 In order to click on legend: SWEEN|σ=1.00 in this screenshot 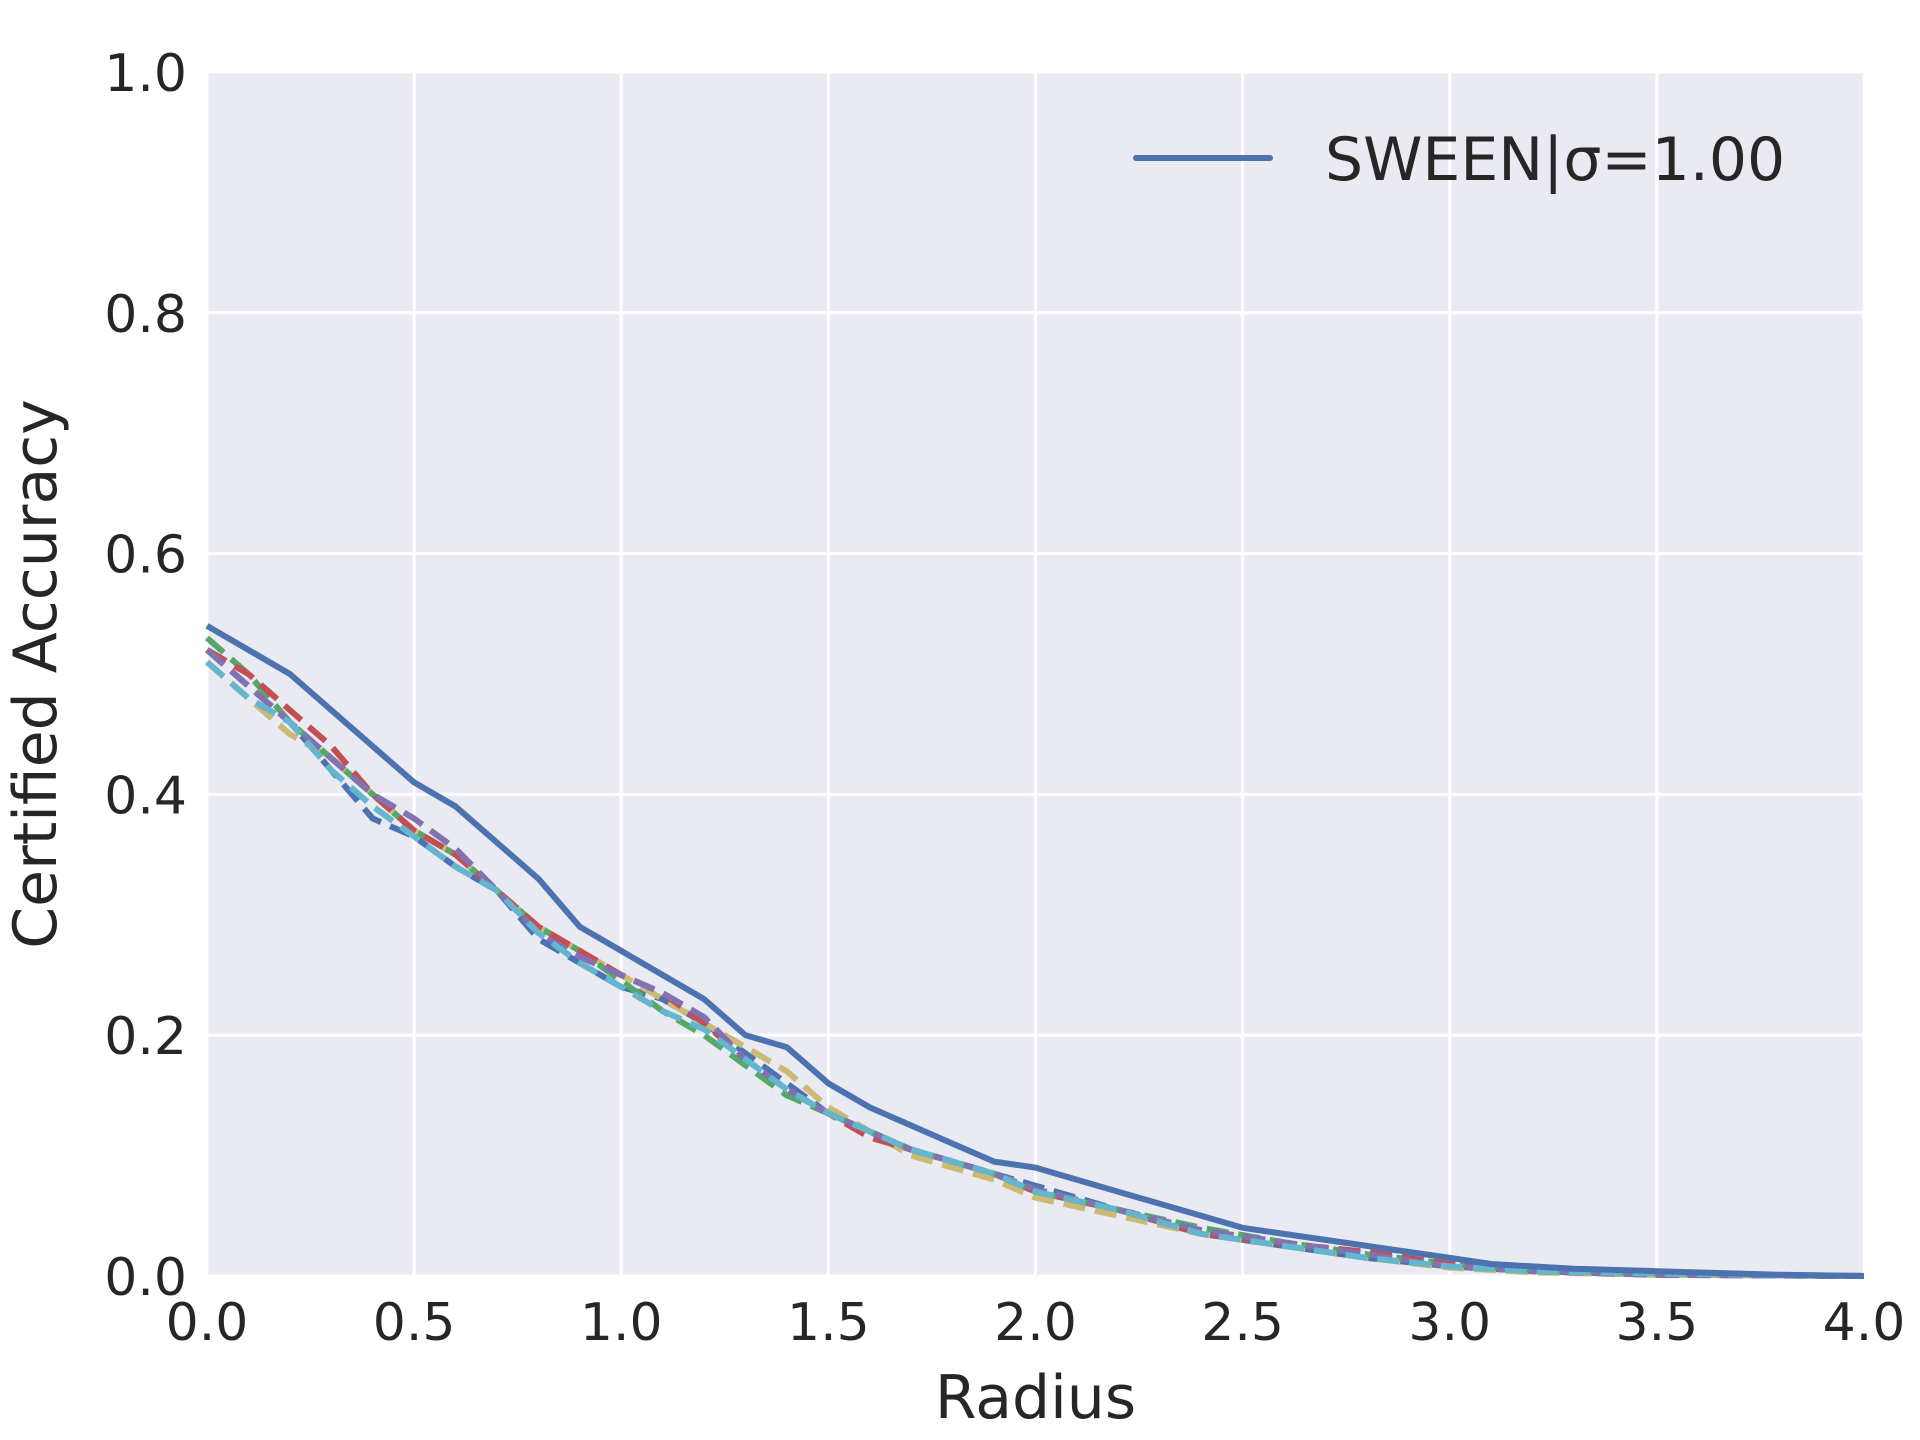, I will do `click(1459, 160)`.